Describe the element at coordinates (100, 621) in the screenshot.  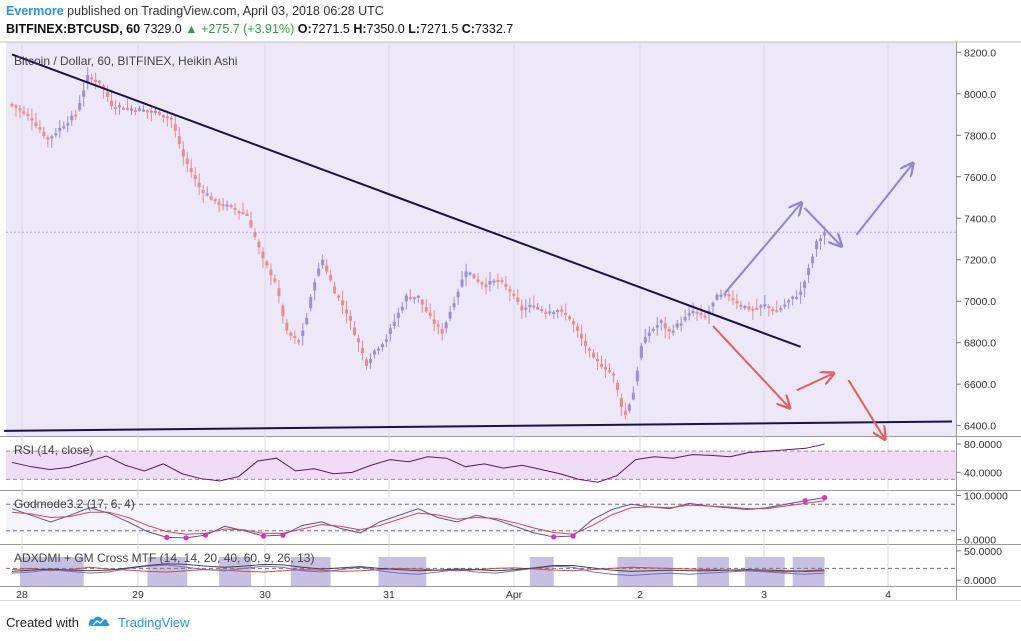
I see `tradingview-logo-icon` at that location.